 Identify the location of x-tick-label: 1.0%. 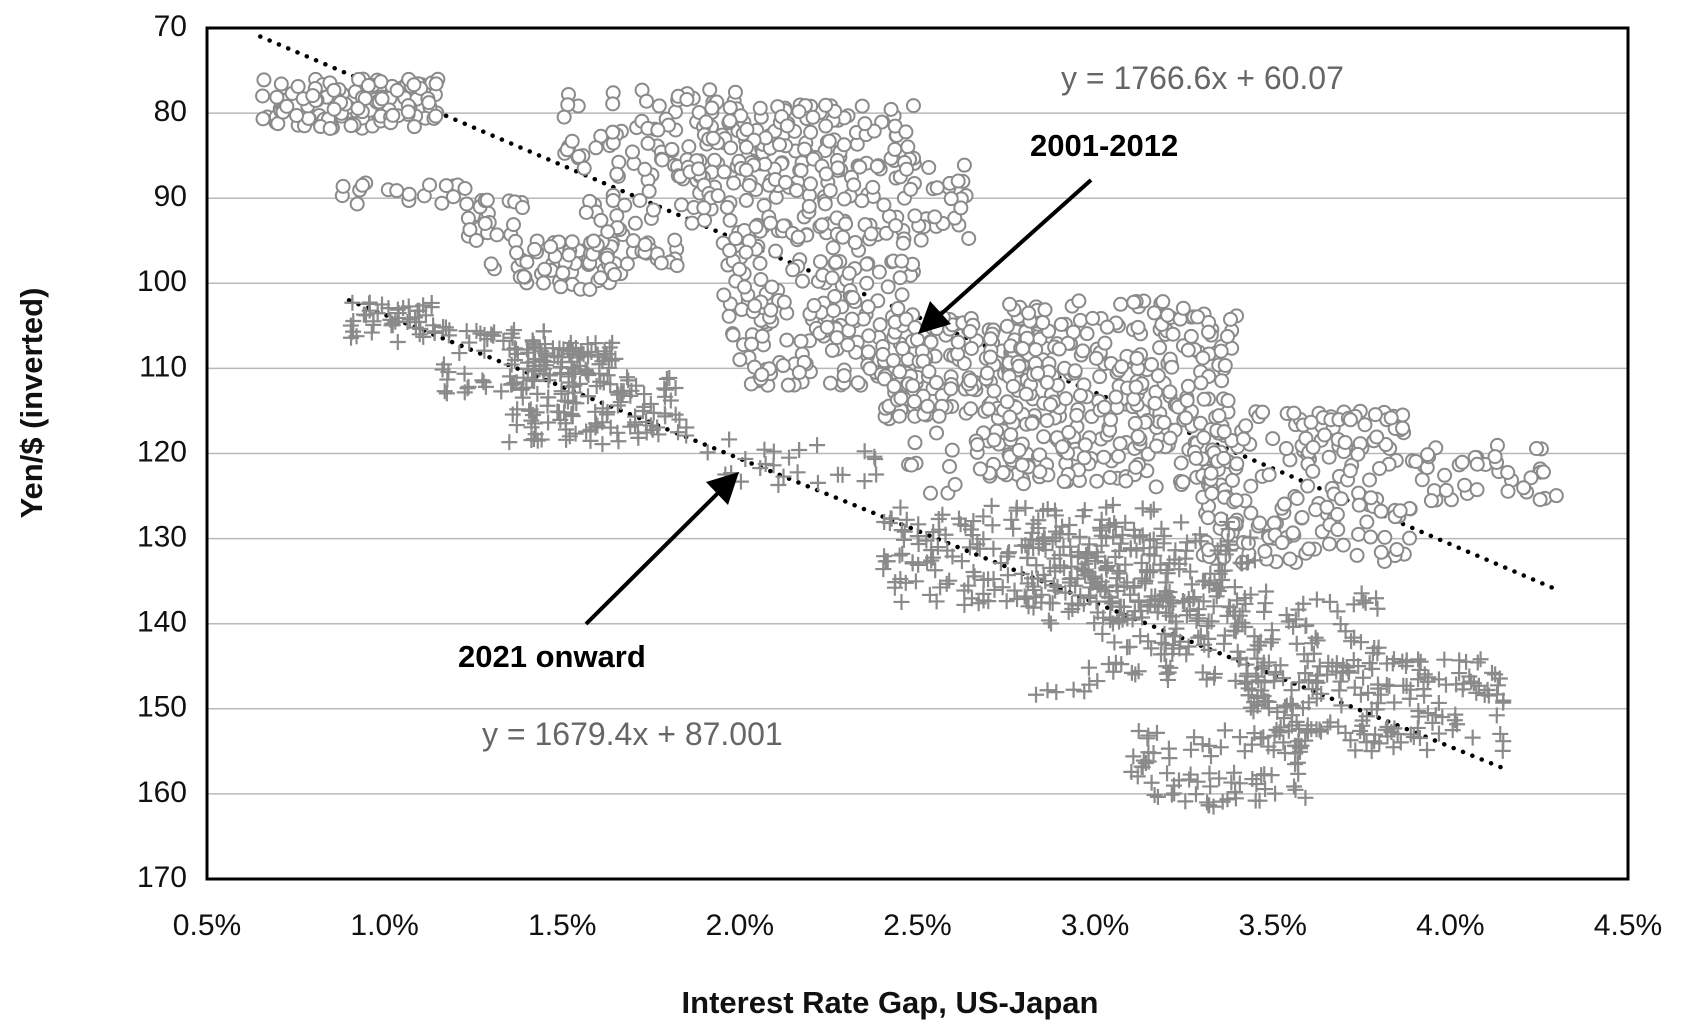
(384, 925).